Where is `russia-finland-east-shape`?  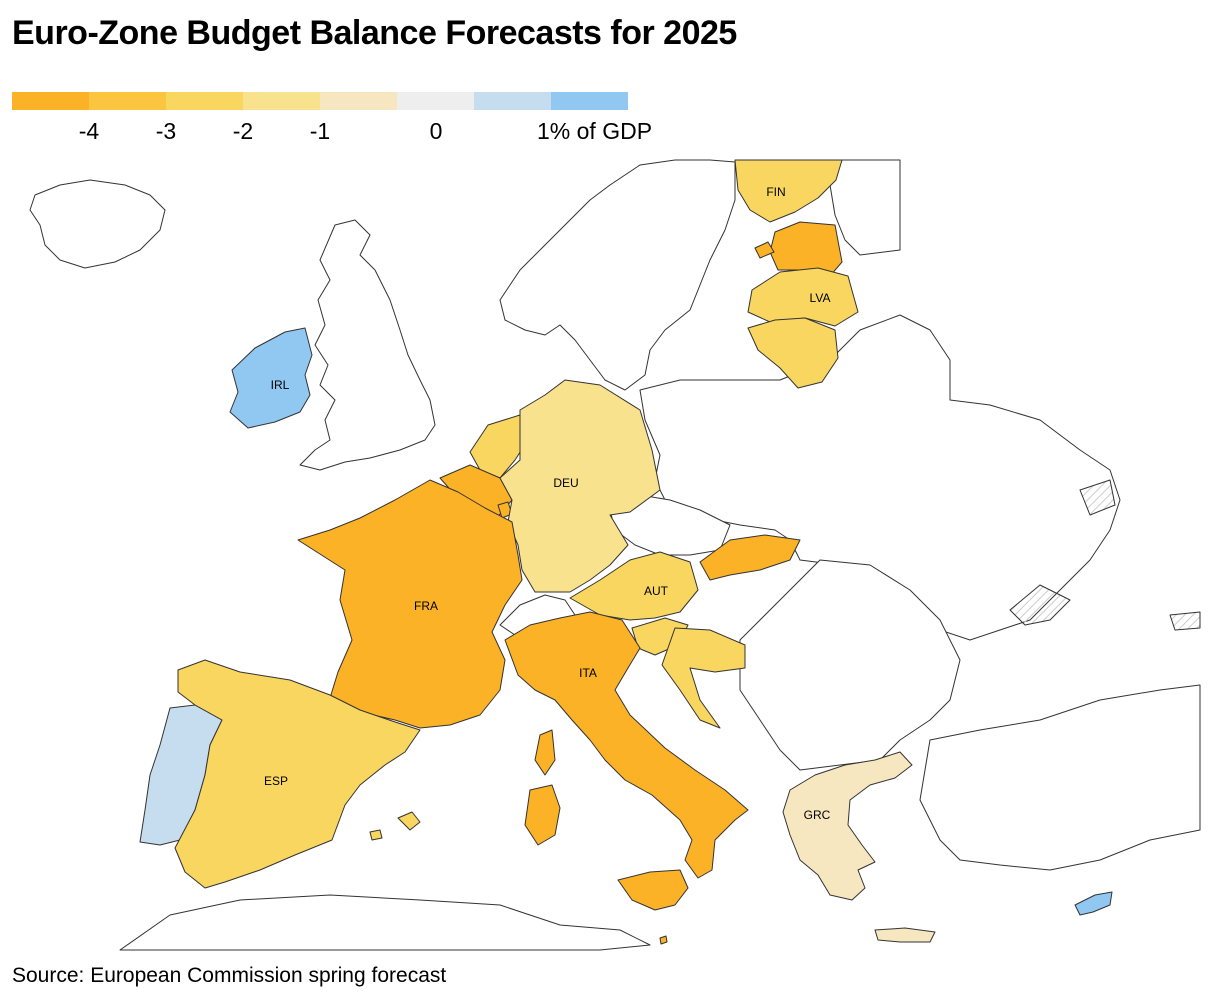 russia-finland-east-shape is located at coordinates (865, 207).